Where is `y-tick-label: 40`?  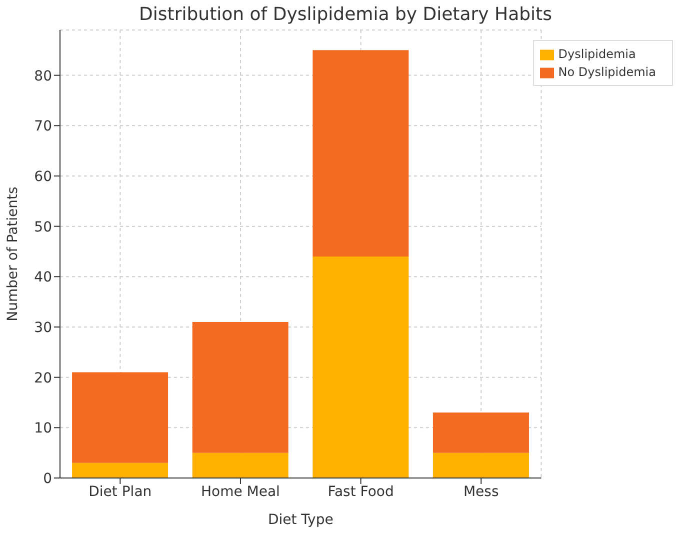
y-tick-label: 40 is located at coordinates (43, 278).